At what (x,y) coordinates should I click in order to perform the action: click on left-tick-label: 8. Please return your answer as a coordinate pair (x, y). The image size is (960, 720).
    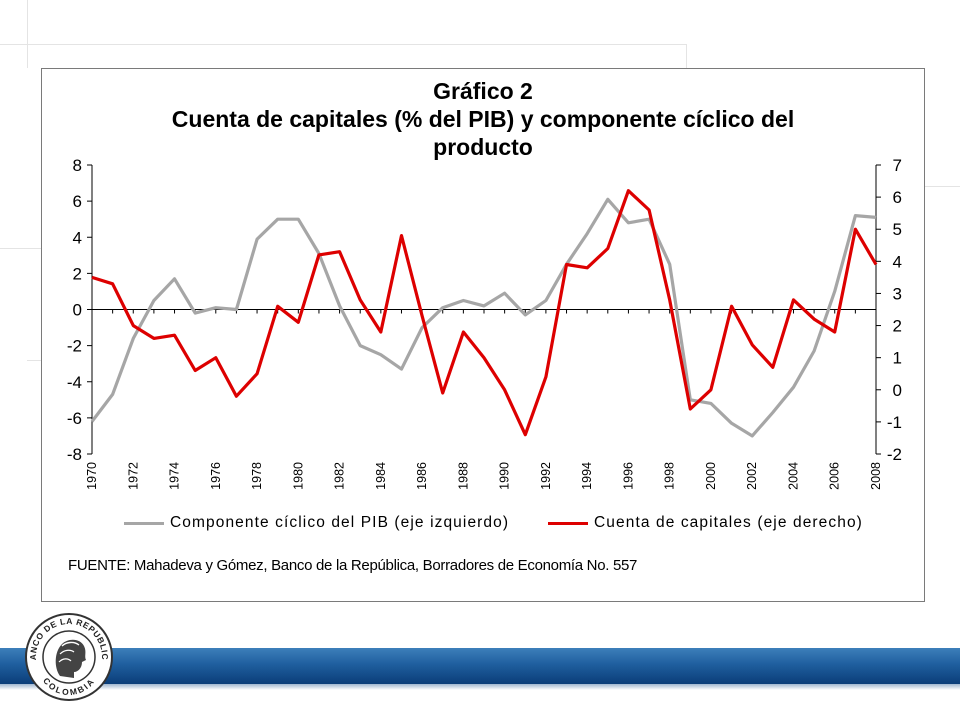
    Looking at the image, I should click on (77, 165).